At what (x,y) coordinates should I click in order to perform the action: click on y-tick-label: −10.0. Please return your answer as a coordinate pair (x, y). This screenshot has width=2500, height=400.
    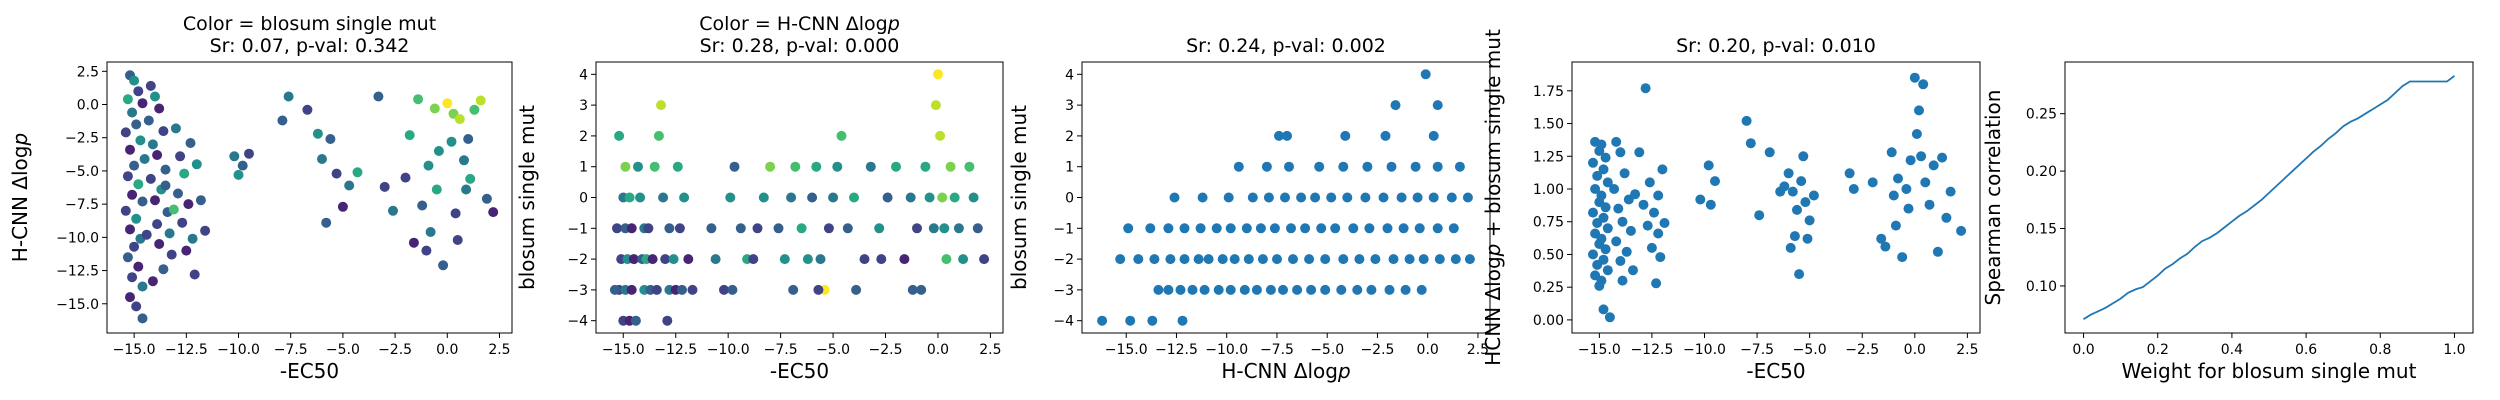
    Looking at the image, I should click on (77, 238).